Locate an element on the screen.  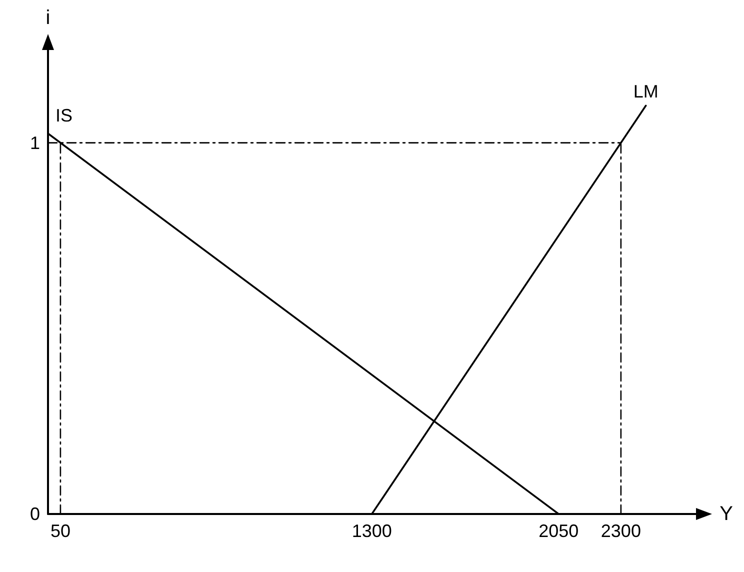
y-tick-label: 0 is located at coordinates (35, 514).